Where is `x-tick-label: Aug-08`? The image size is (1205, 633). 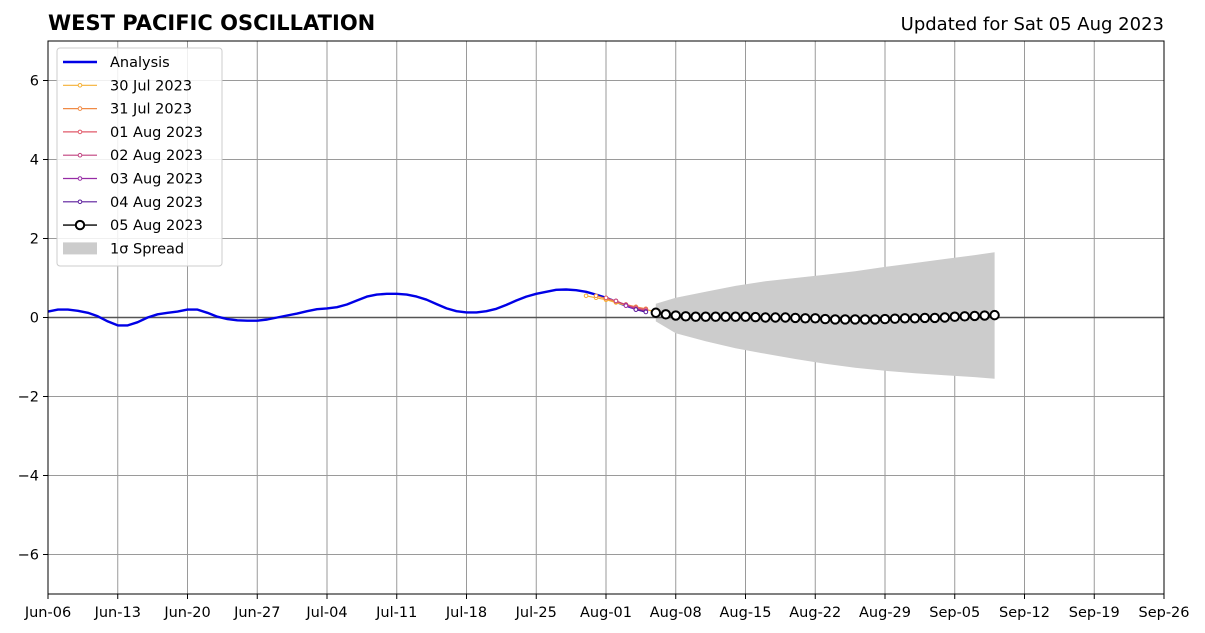 x-tick-label: Aug-08 is located at coordinates (676, 613).